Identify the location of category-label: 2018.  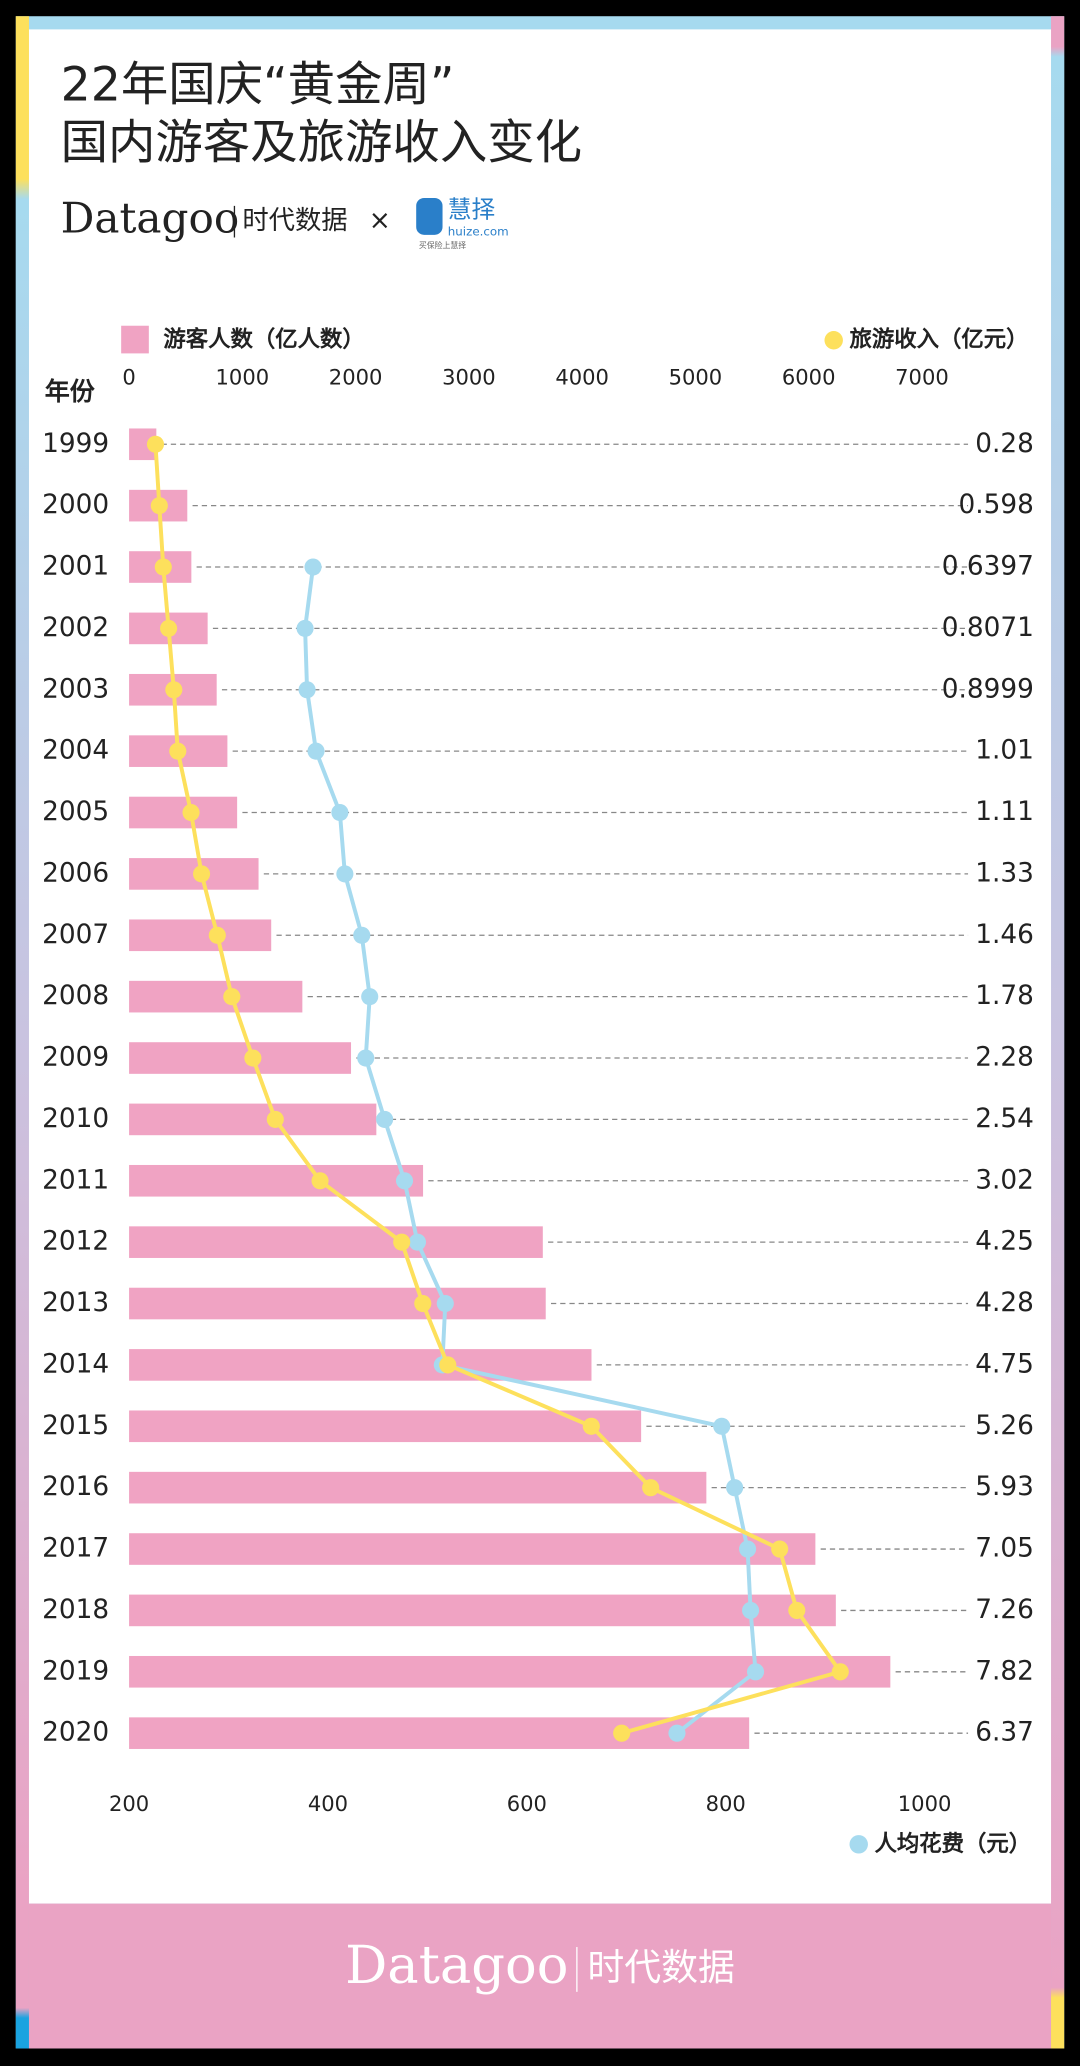
(75, 1610).